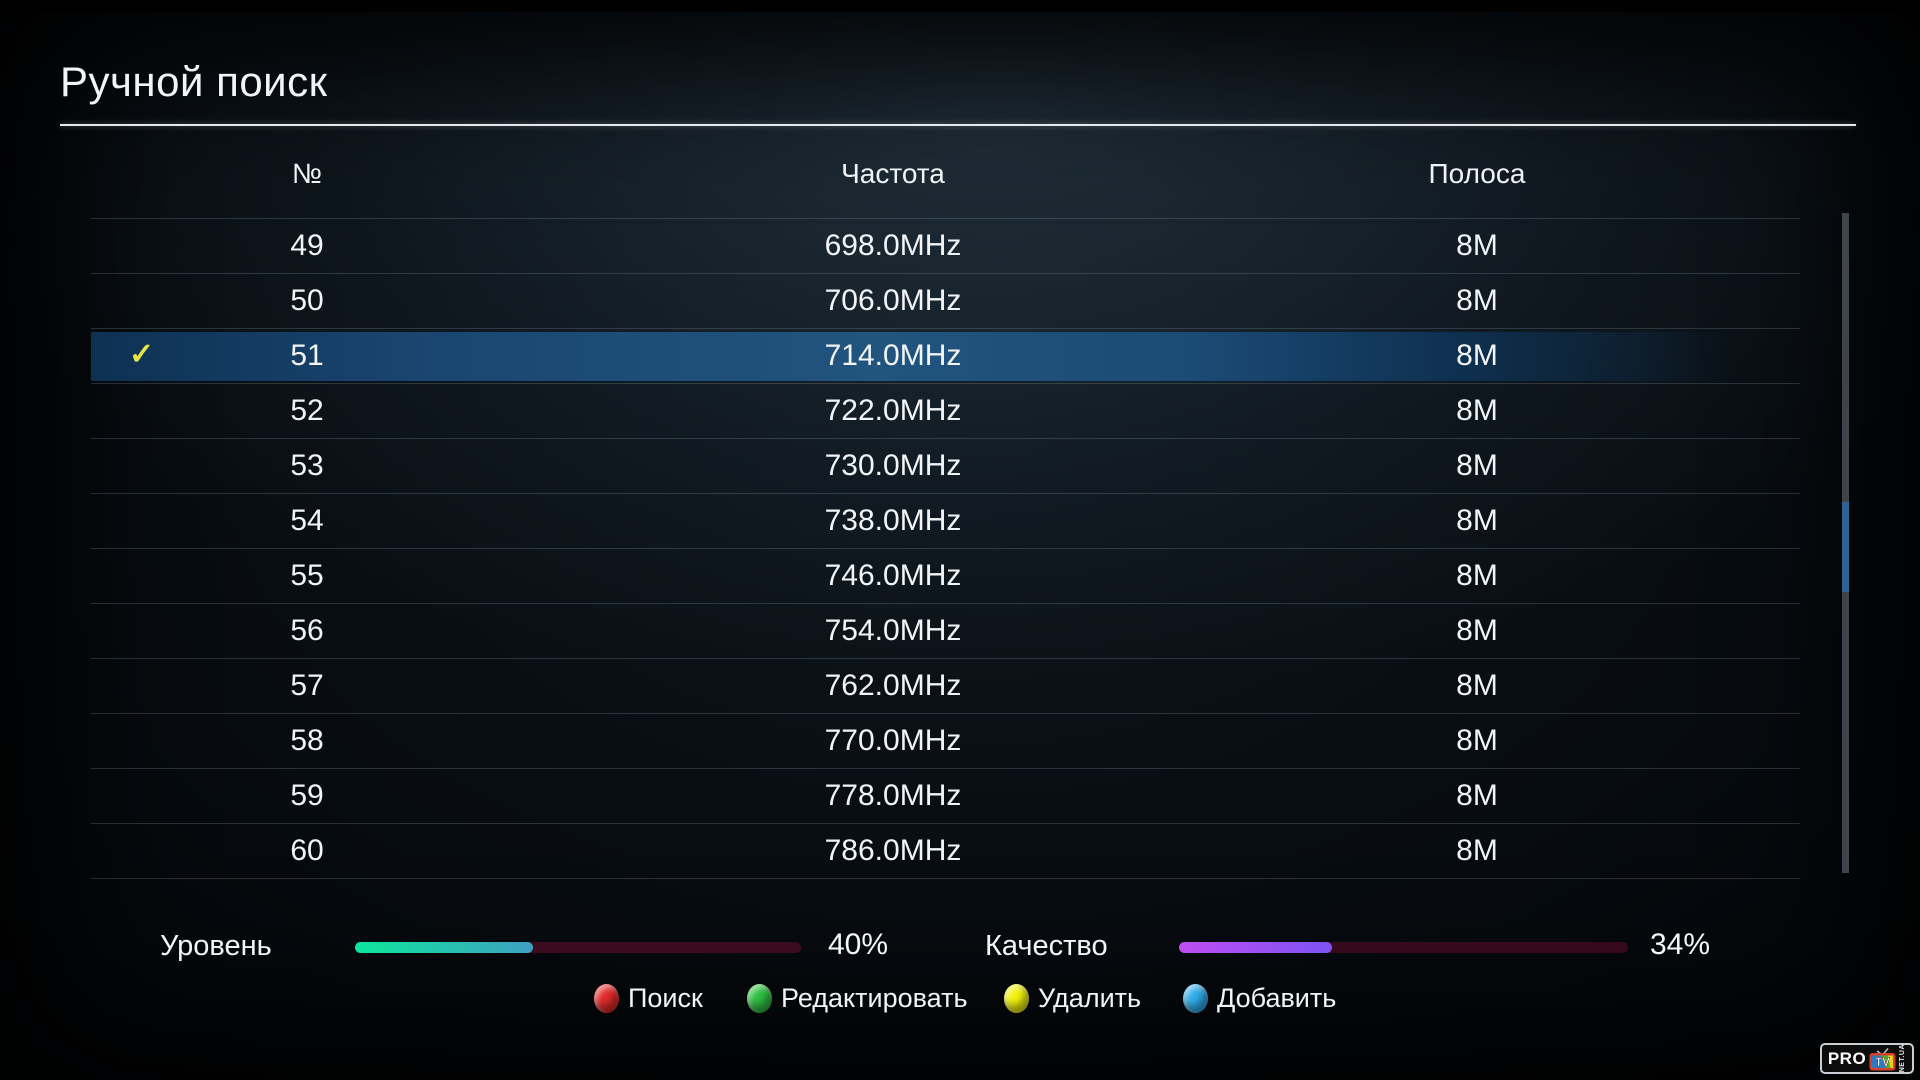 The width and height of the screenshot is (1920, 1080). What do you see at coordinates (874, 998) in the screenshot?
I see `legend-edit-label: Редактировать` at bounding box center [874, 998].